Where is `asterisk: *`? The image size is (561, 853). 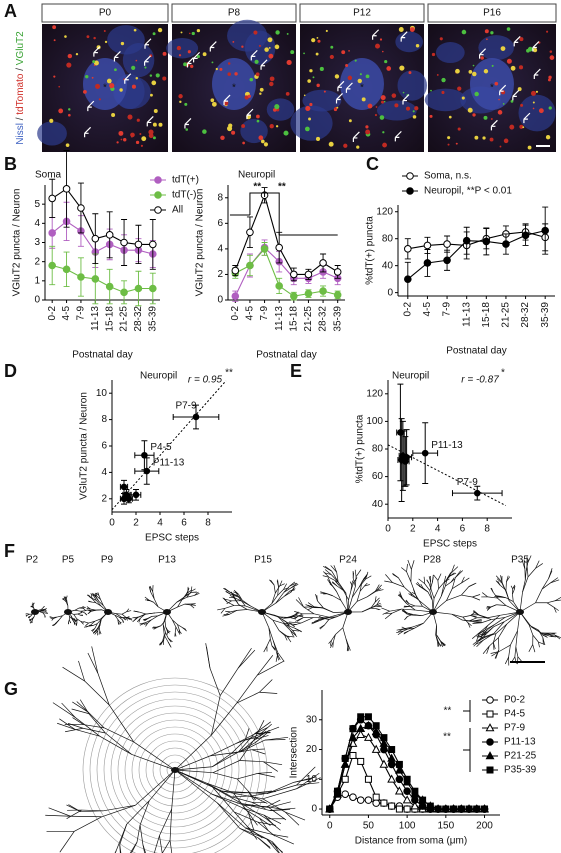
asterisk: * is located at coordinates (362, 88).